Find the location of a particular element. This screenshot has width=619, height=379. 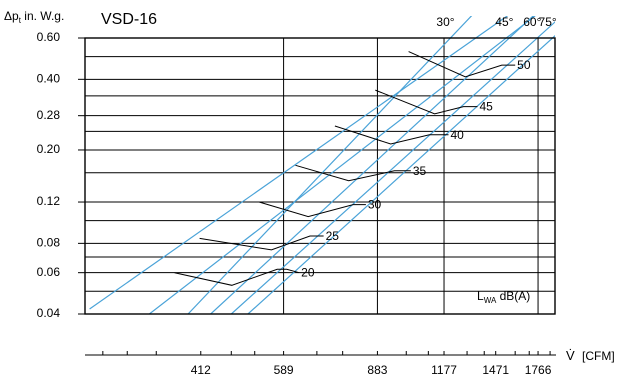

damper-angle-label: 60° is located at coordinates (532, 22).